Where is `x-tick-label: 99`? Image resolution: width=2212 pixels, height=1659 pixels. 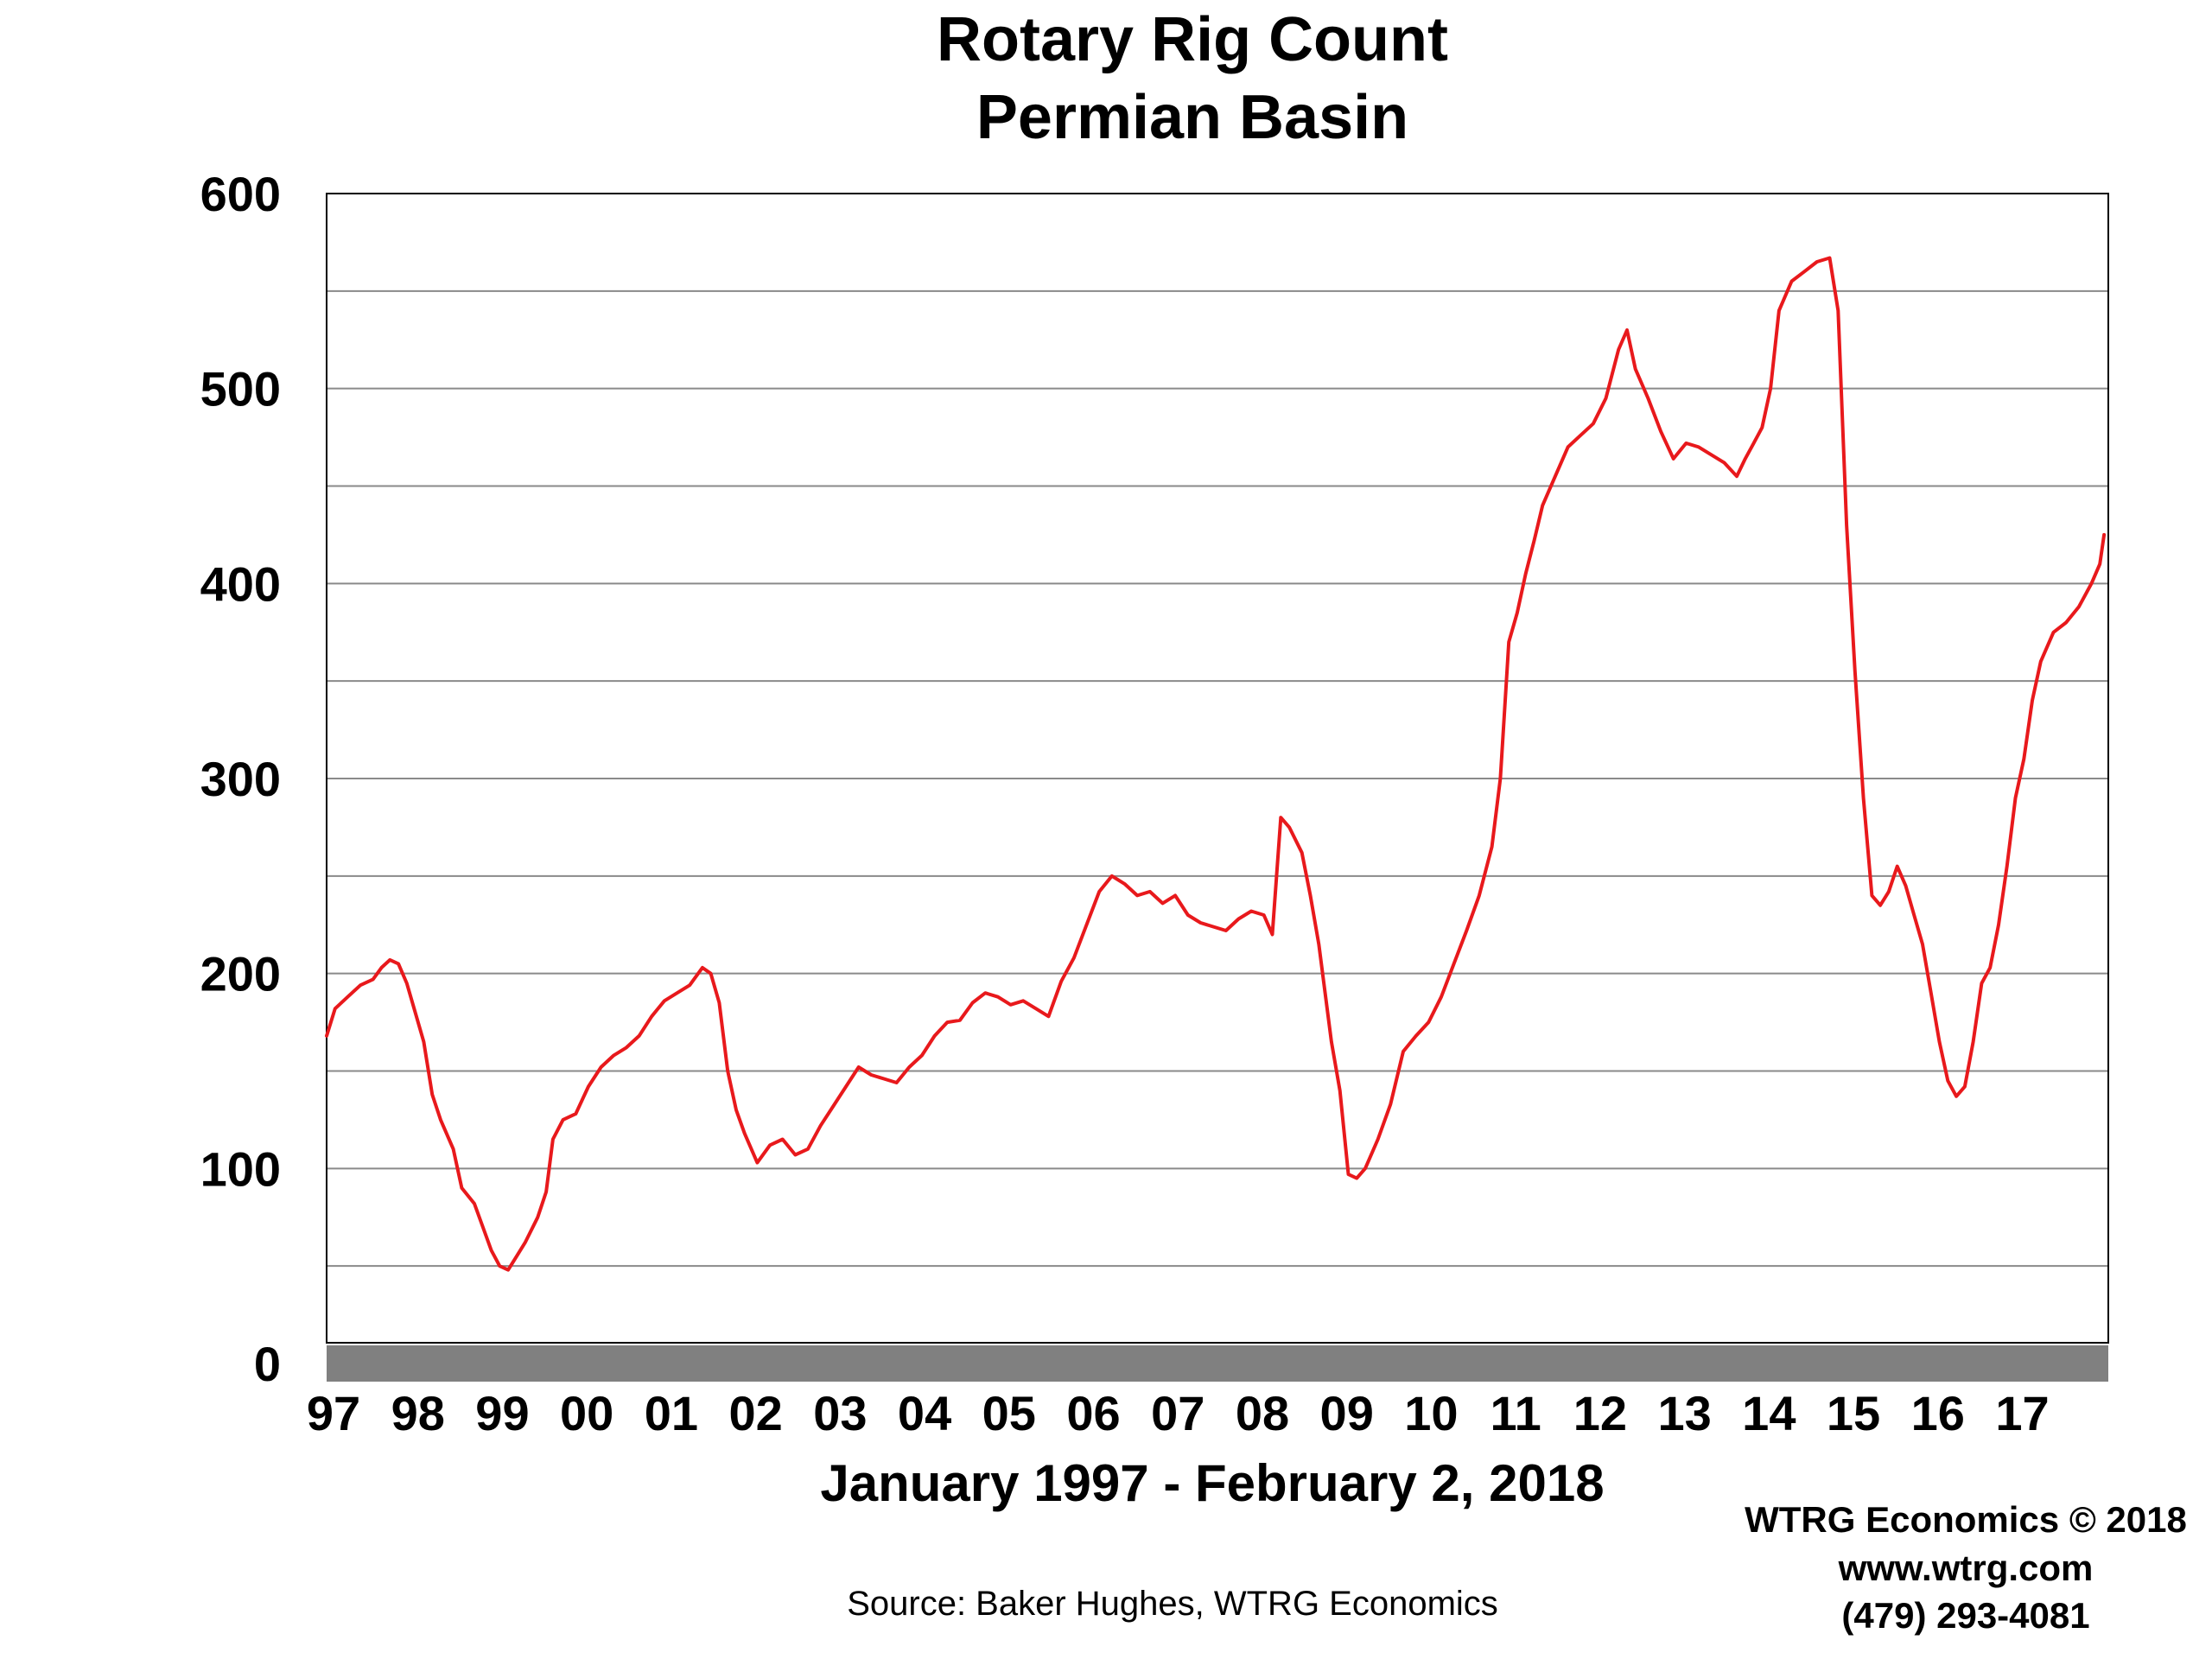
x-tick-label: 99 is located at coordinates (502, 1413).